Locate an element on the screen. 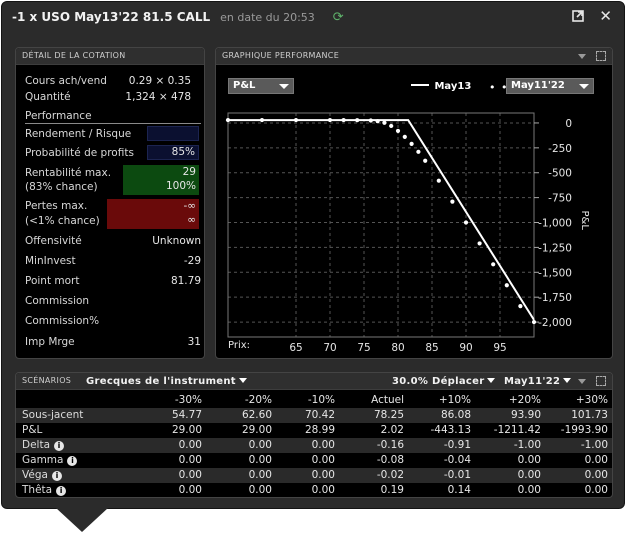 The image size is (626, 534). scenario-column-header: -20% is located at coordinates (258, 400).